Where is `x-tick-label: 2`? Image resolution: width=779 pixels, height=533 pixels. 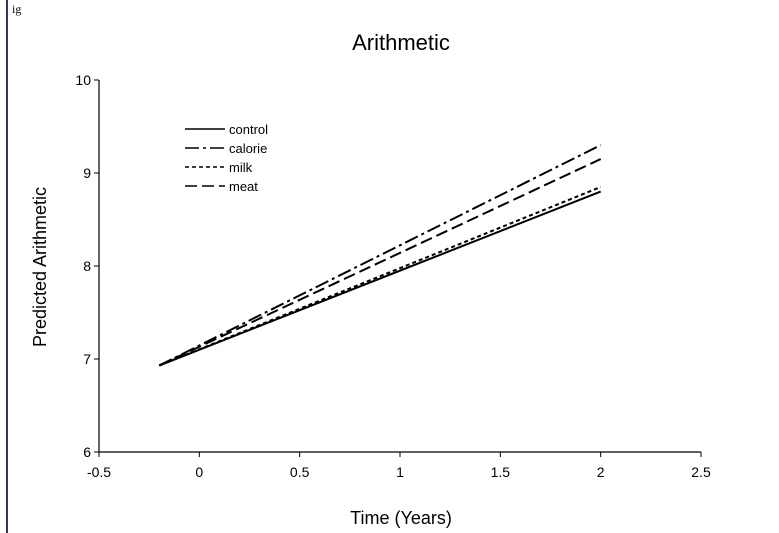 x-tick-label: 2 is located at coordinates (601, 472).